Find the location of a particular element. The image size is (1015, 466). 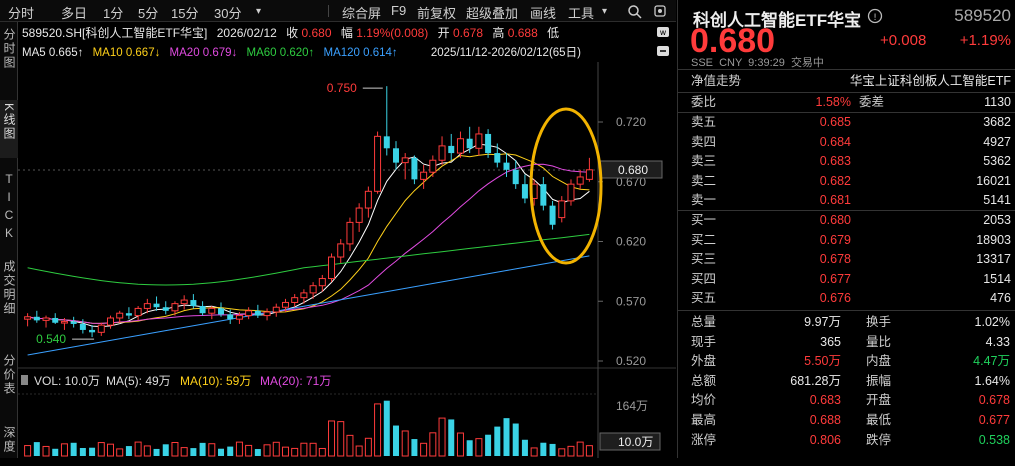

nav-row: 净值走势 华宝上证科创板人工智能ETF is located at coordinates (851, 81).